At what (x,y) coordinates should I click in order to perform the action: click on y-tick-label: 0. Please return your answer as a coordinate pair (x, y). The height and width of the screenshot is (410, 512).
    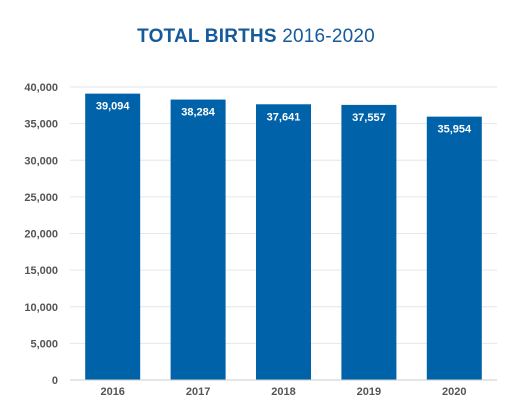
    Looking at the image, I should click on (55, 381).